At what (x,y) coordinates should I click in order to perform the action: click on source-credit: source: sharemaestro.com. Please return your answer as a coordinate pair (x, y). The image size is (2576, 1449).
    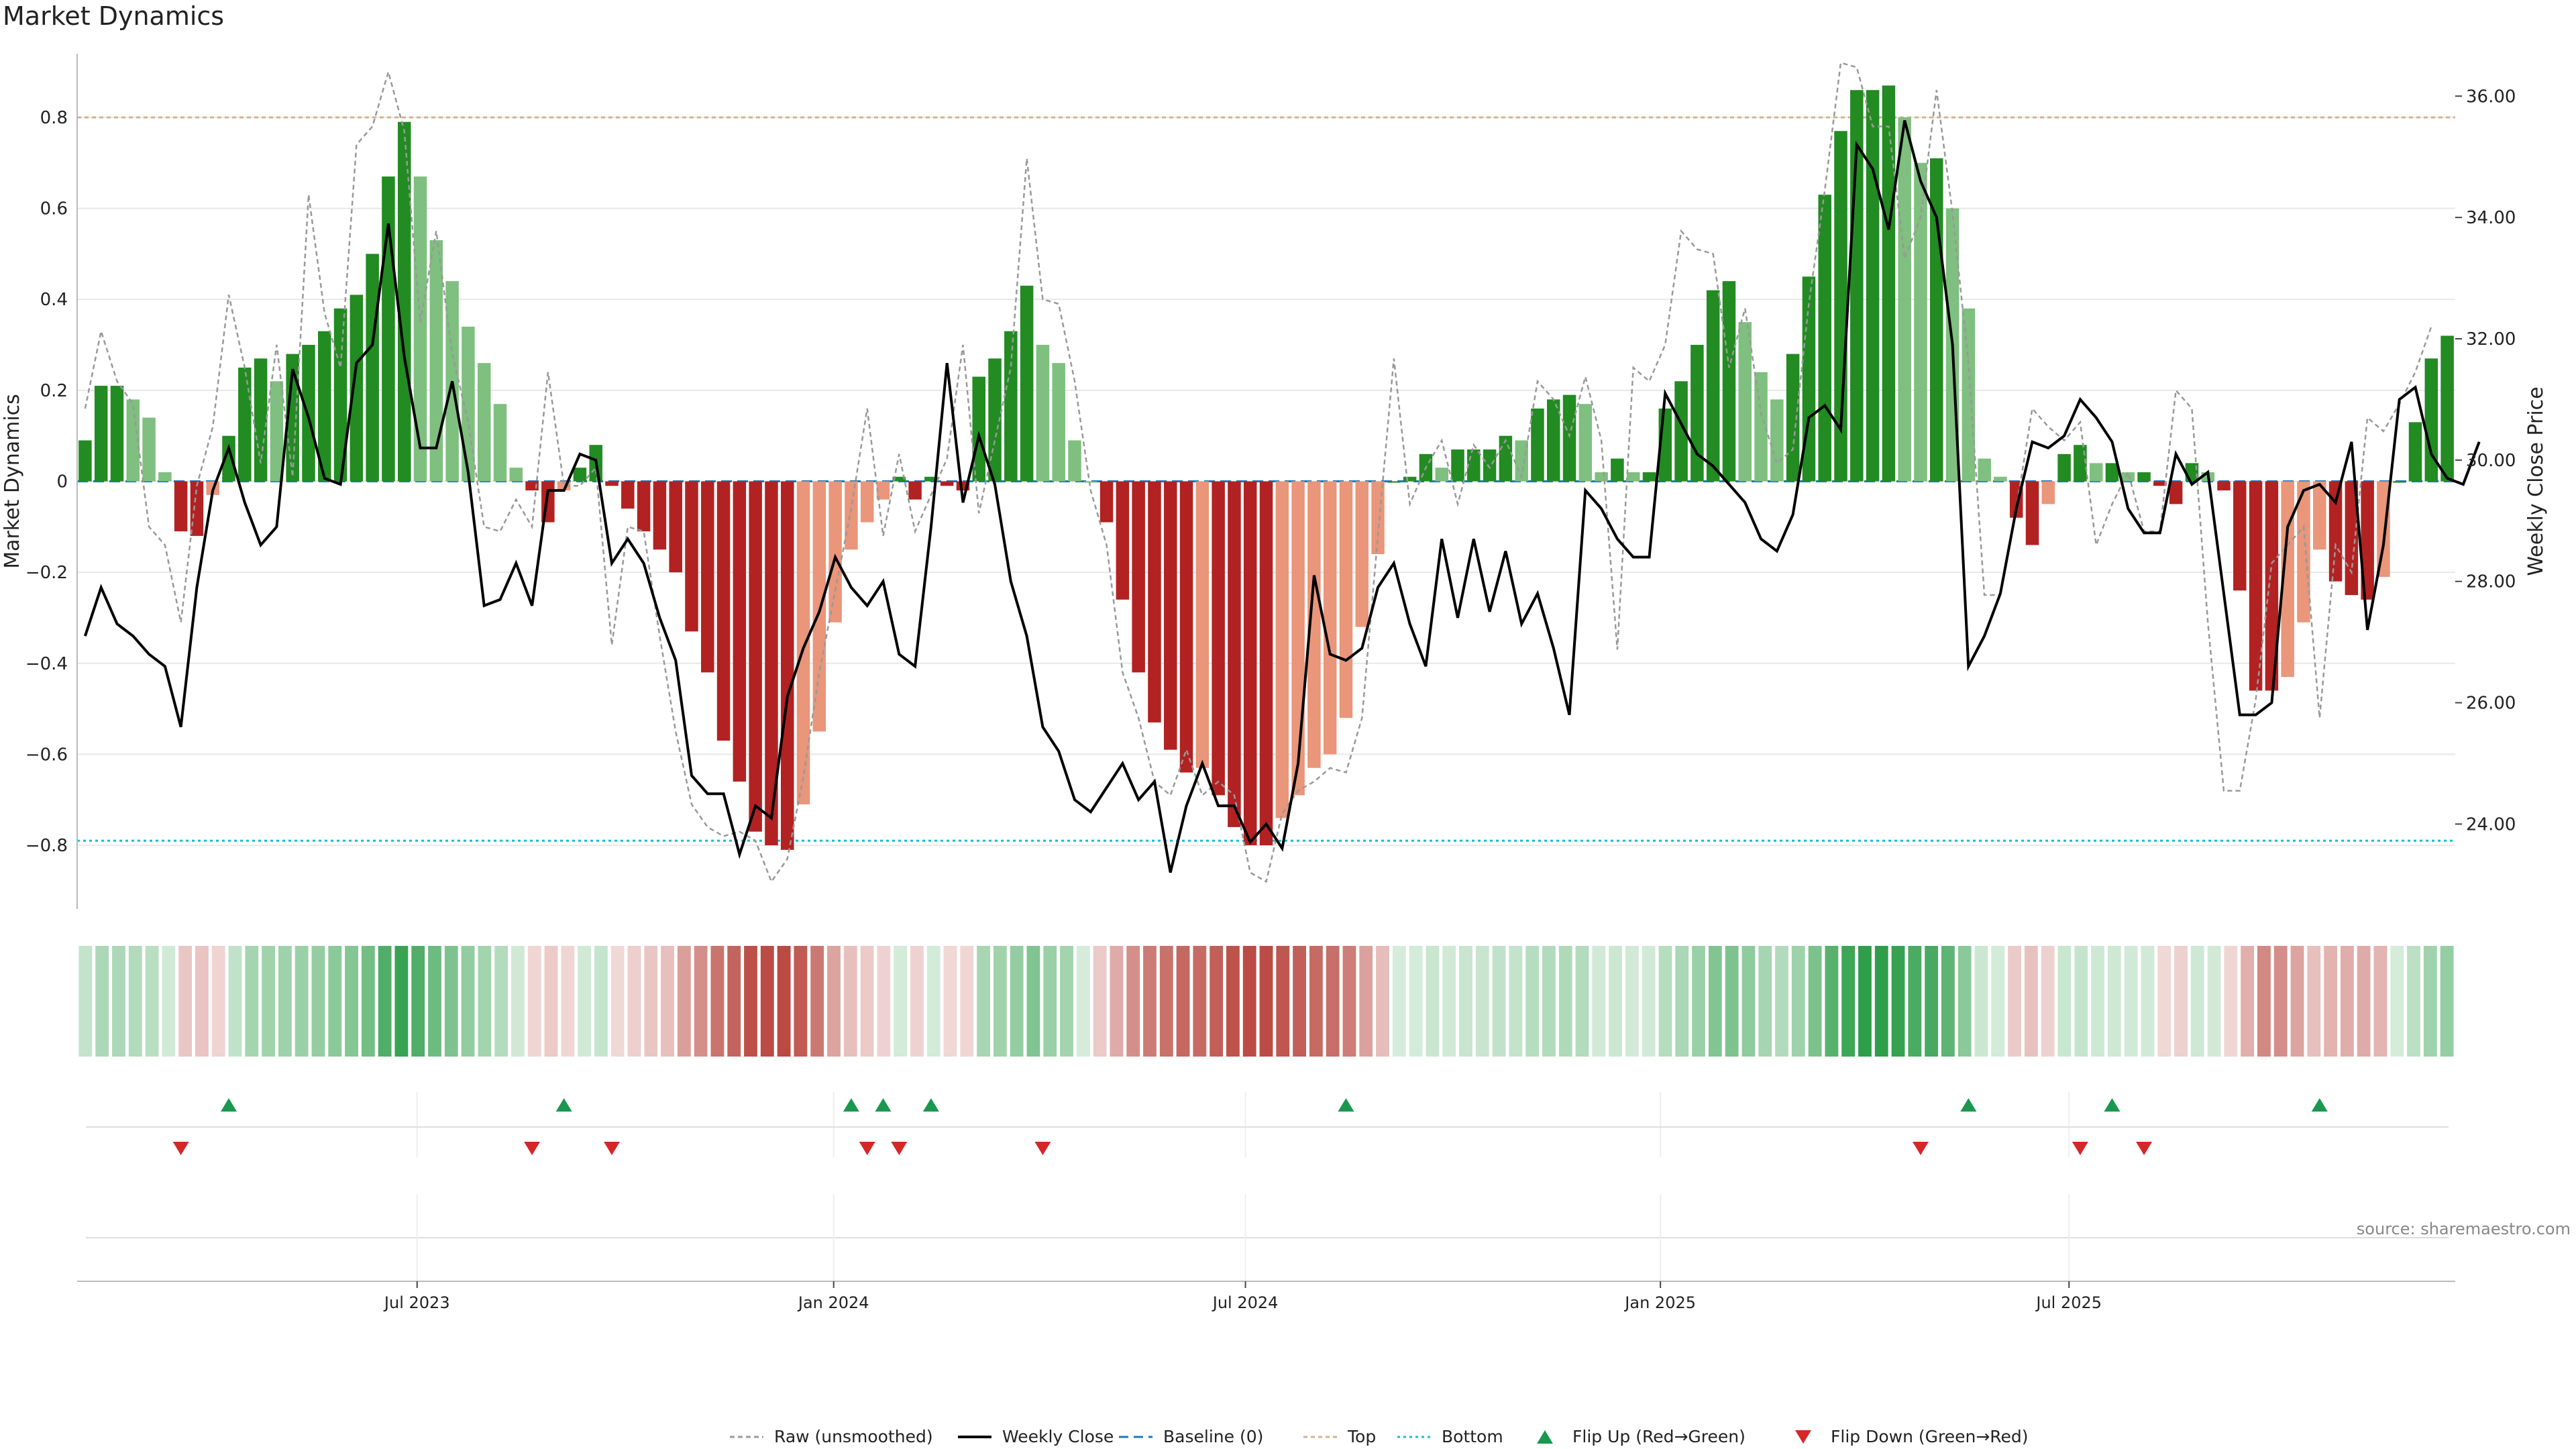
    Looking at the image, I should click on (2463, 1229).